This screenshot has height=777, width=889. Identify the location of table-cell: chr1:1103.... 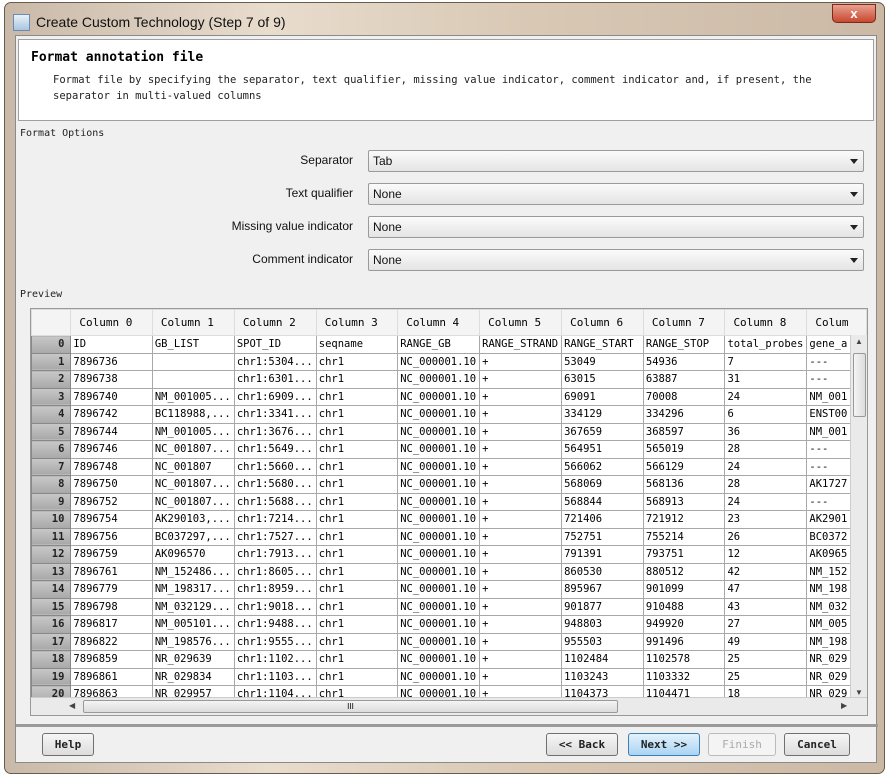
(275, 676).